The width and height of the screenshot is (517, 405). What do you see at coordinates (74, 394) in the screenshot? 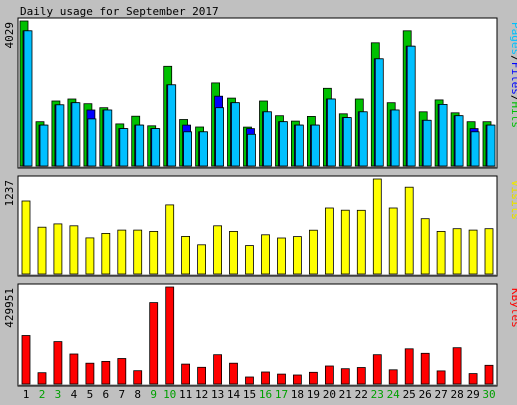
I see `x-tick-day-4: 4` at bounding box center [74, 394].